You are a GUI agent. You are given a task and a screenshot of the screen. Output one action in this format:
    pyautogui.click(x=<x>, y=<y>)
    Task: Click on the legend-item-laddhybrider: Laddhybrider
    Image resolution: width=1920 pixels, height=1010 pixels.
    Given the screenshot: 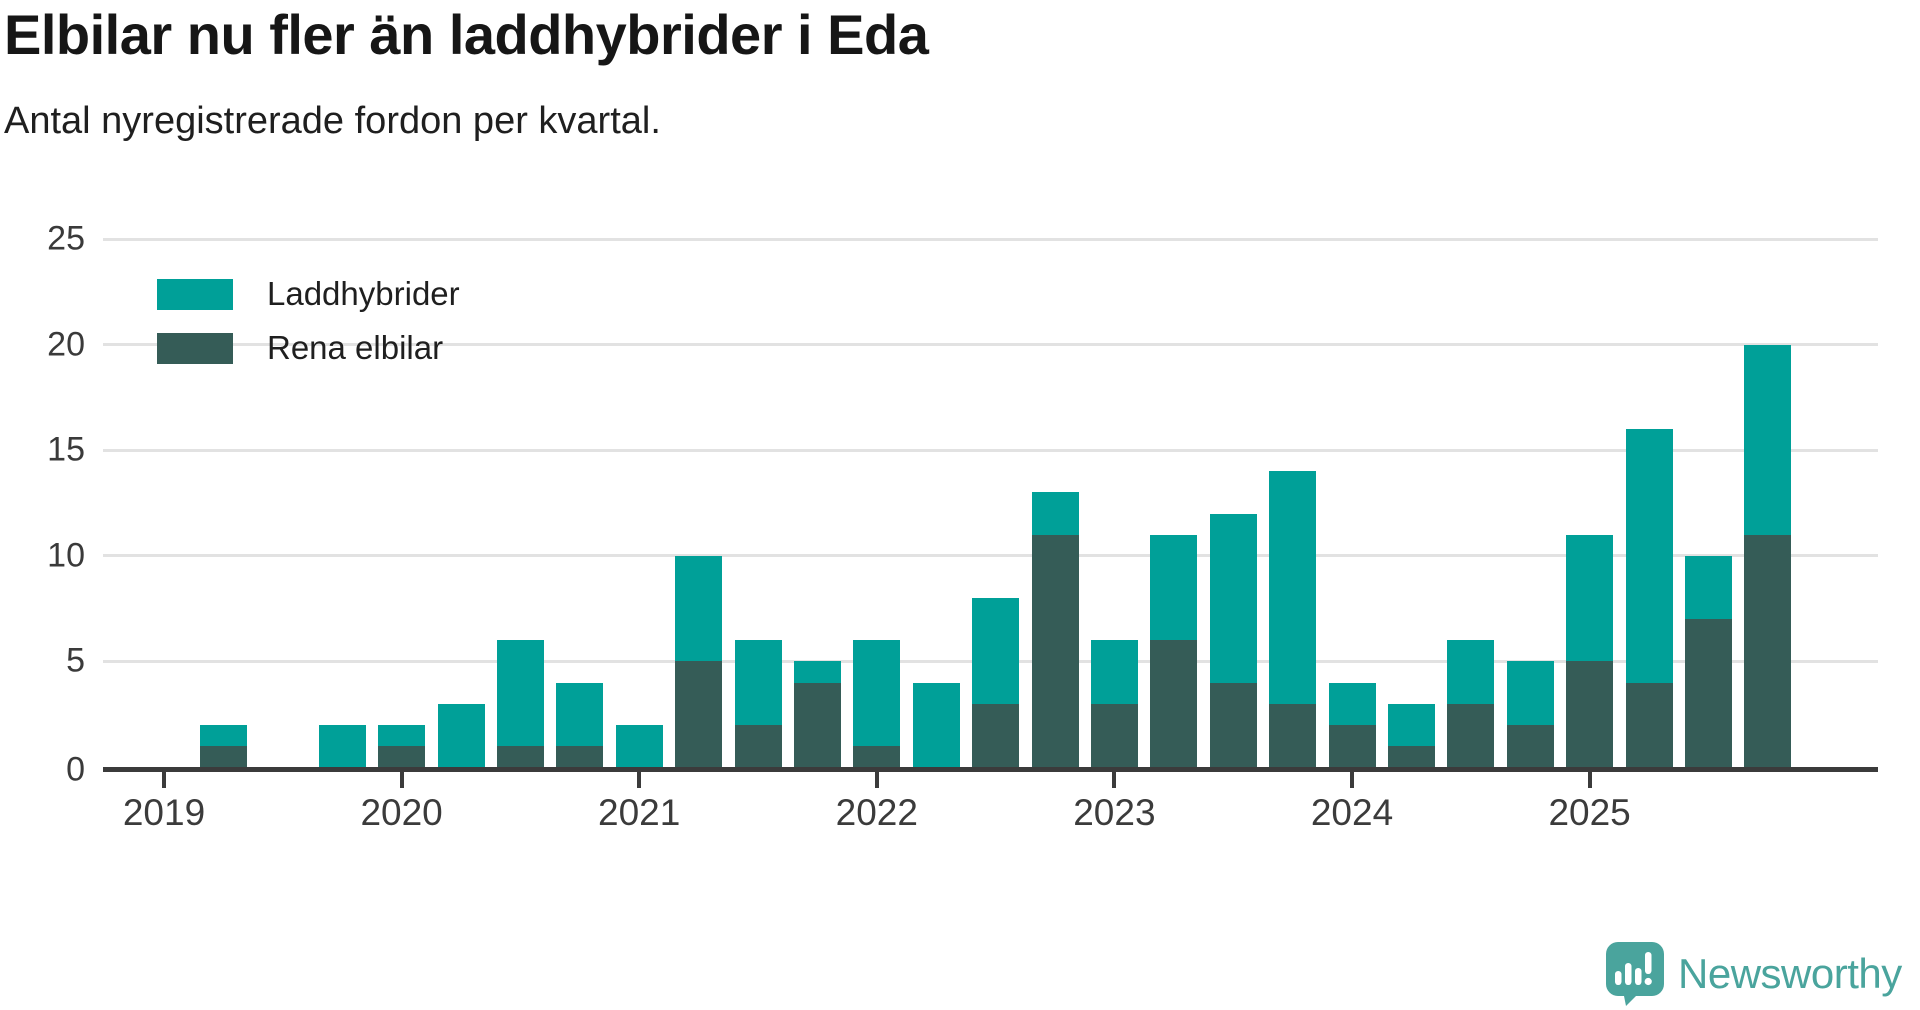 What is the action you would take?
    pyautogui.click(x=308, y=294)
    